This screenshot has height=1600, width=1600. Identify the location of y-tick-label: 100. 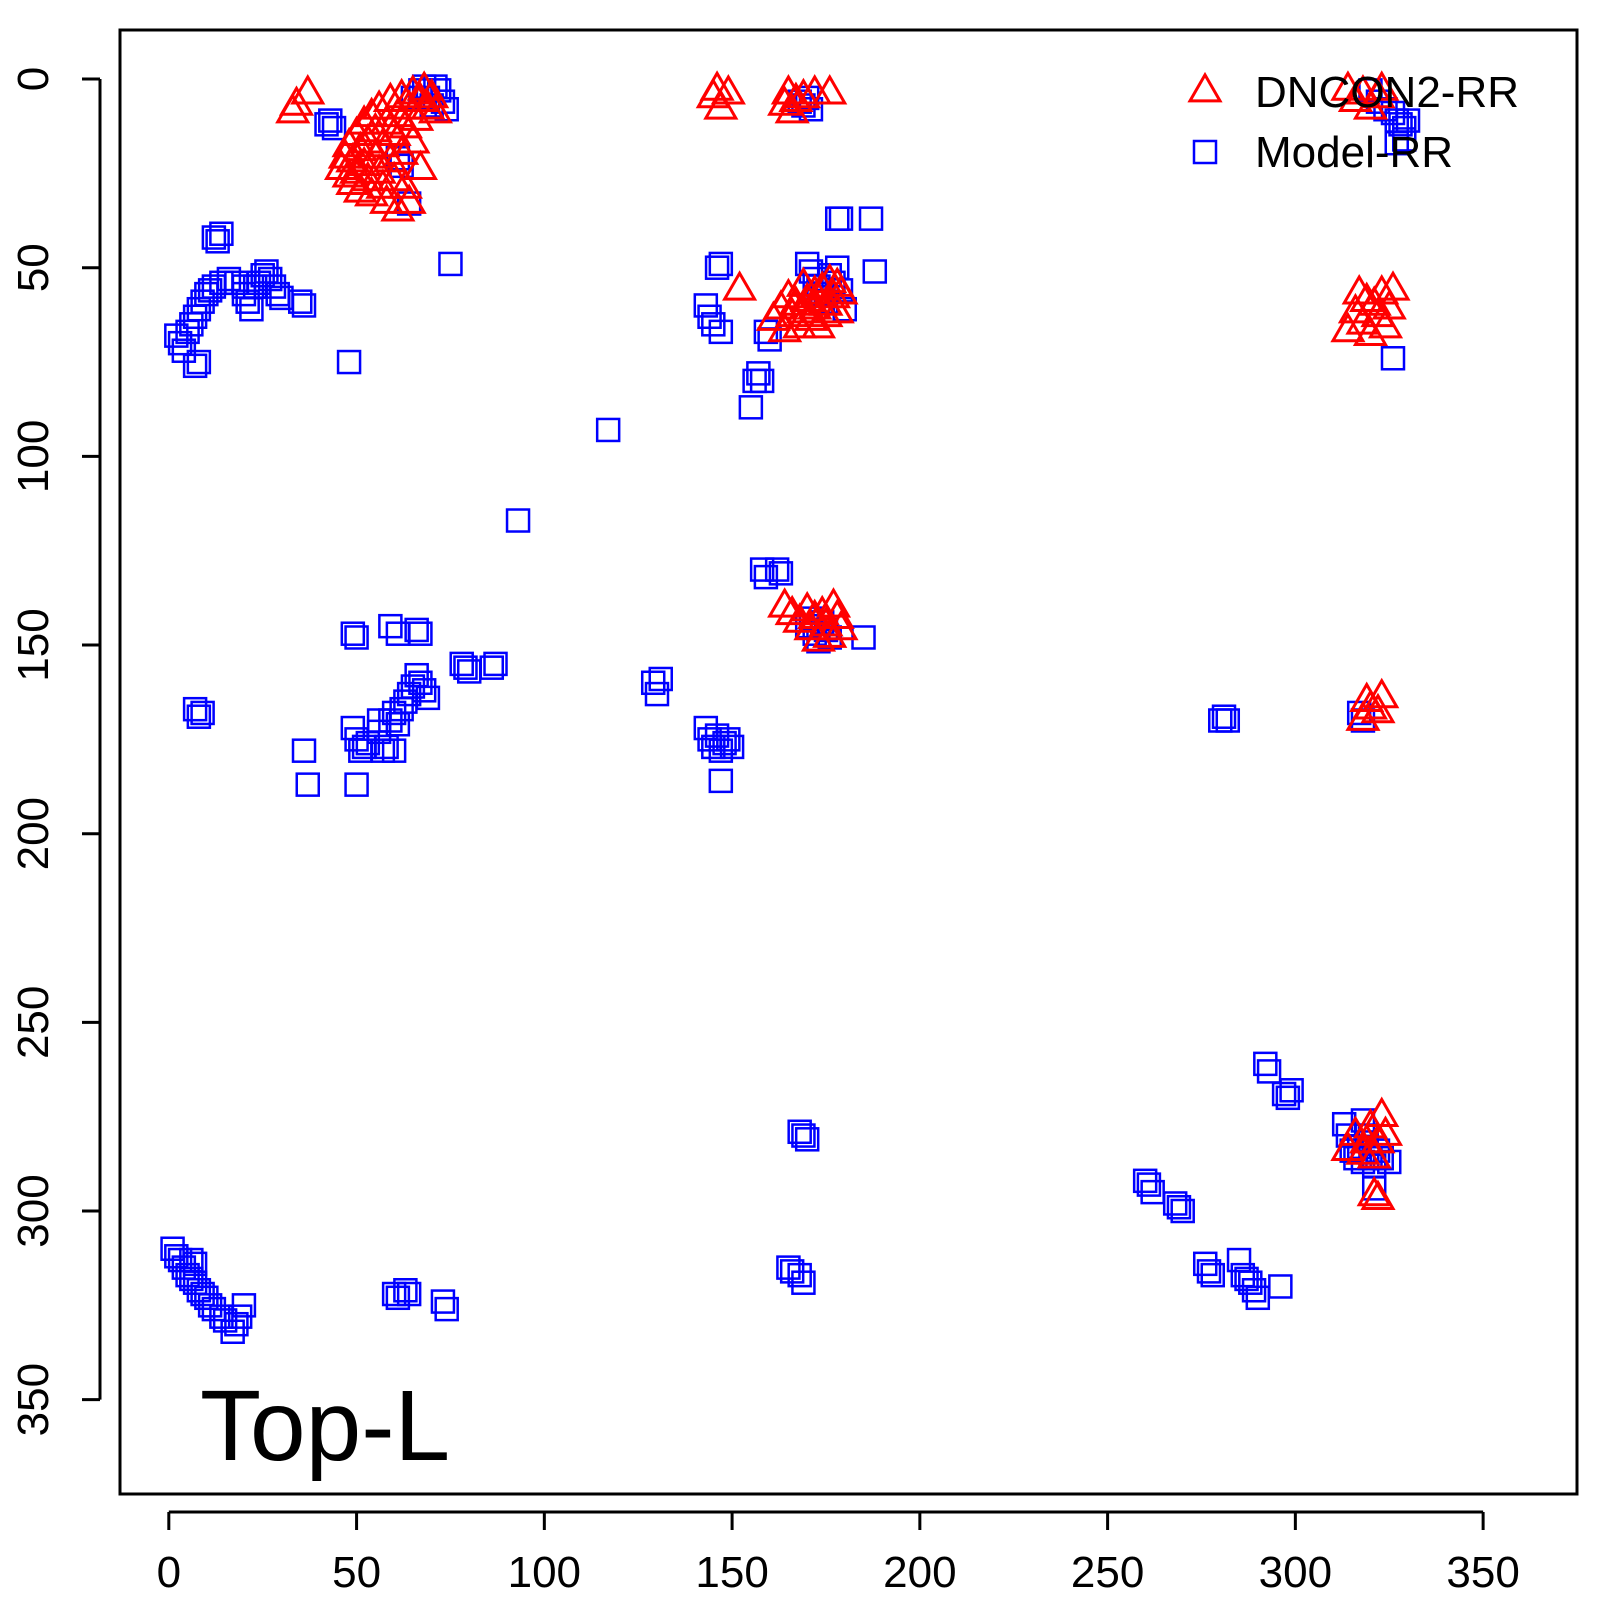
(33, 456).